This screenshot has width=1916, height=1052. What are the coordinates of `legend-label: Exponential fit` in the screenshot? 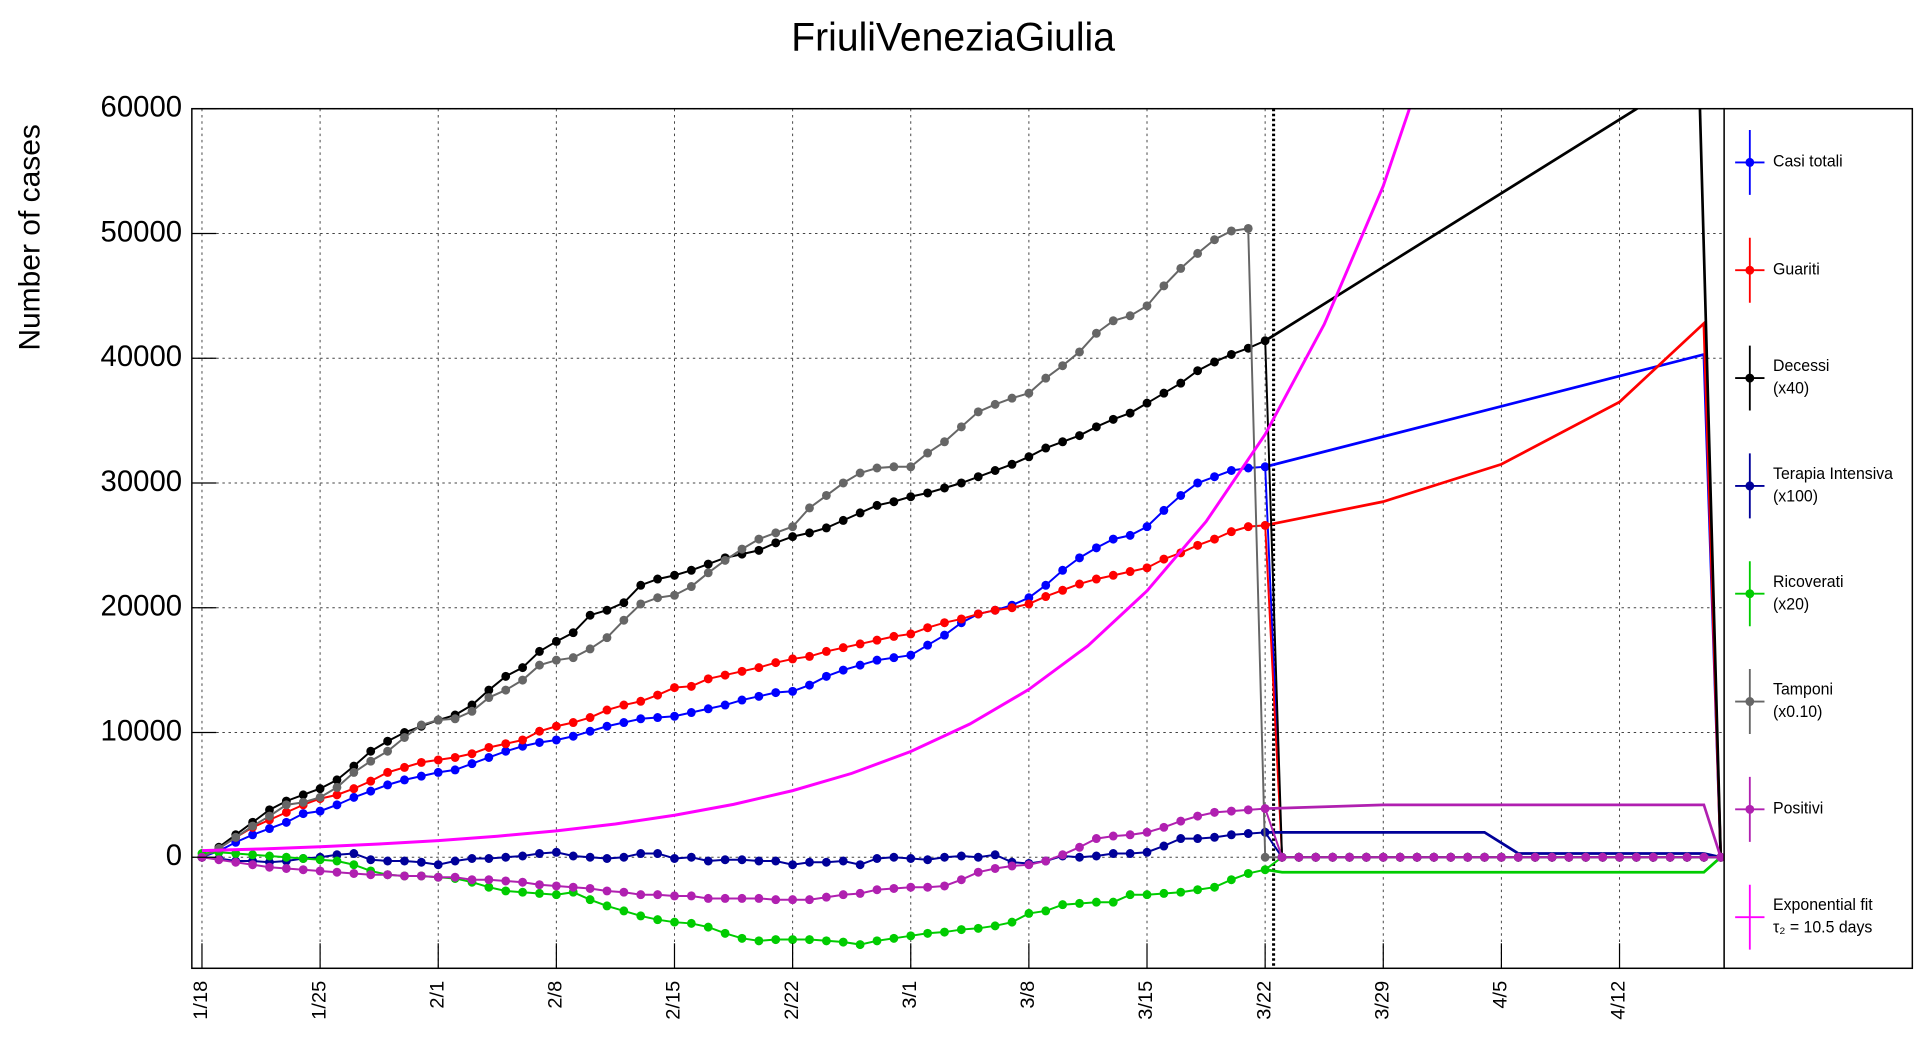 It's located at (1823, 905).